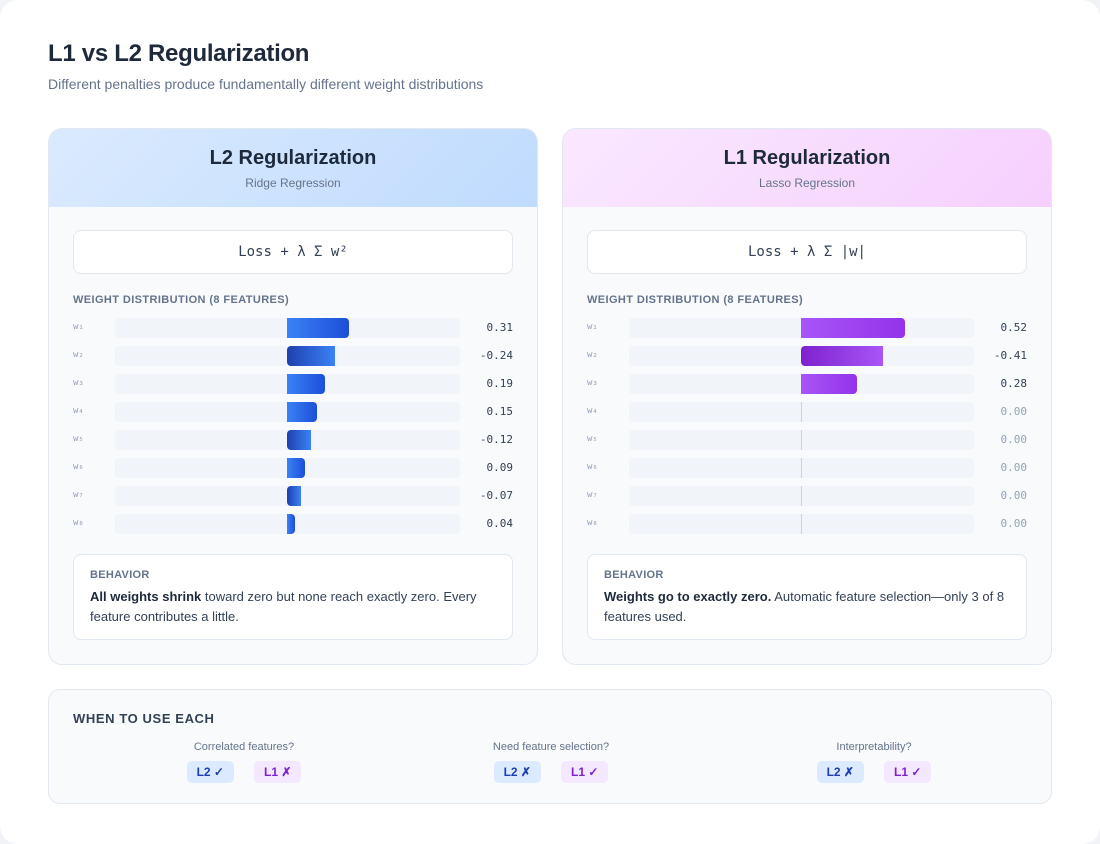  I want to click on weight-label: w₄, so click(78, 411).